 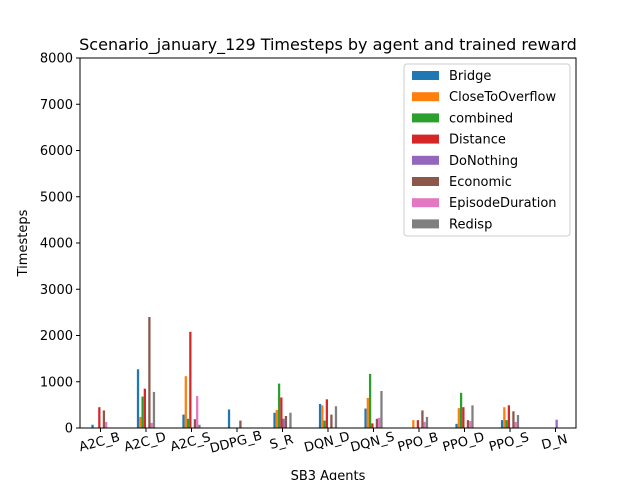 I want to click on y-tick-label: 3000, so click(x=56, y=290).